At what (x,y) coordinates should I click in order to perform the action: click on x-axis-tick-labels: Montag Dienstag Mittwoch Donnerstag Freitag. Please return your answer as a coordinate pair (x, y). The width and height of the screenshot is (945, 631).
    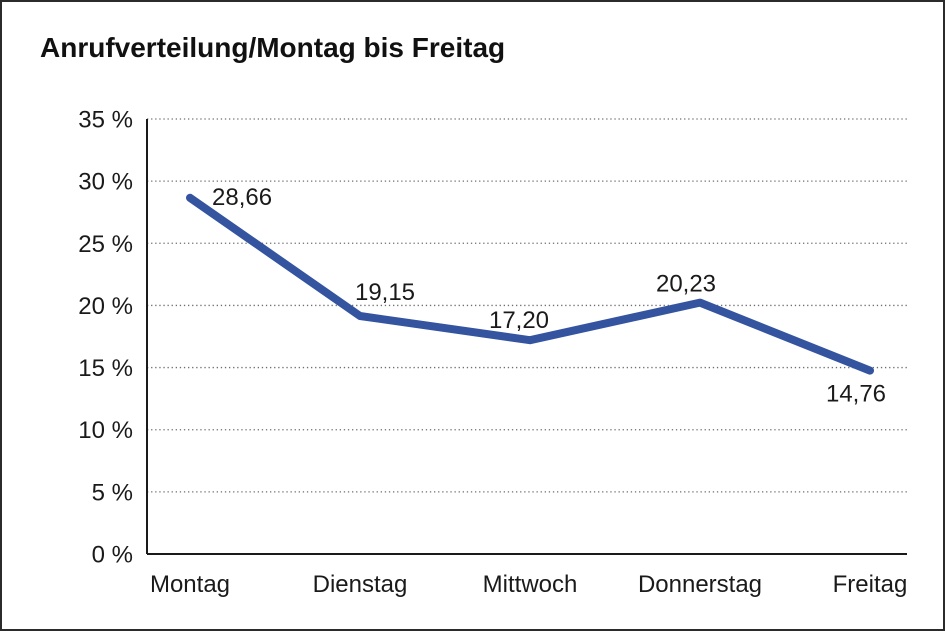
    Looking at the image, I should click on (528, 584).